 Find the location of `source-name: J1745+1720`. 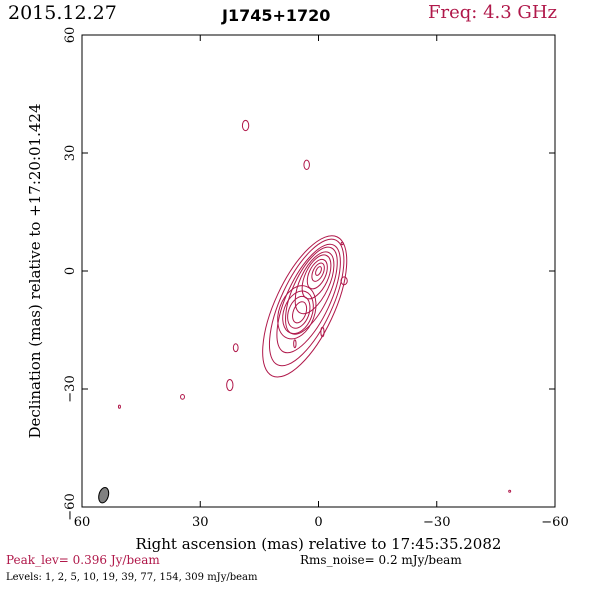

source-name: J1745+1720 is located at coordinates (276, 15).